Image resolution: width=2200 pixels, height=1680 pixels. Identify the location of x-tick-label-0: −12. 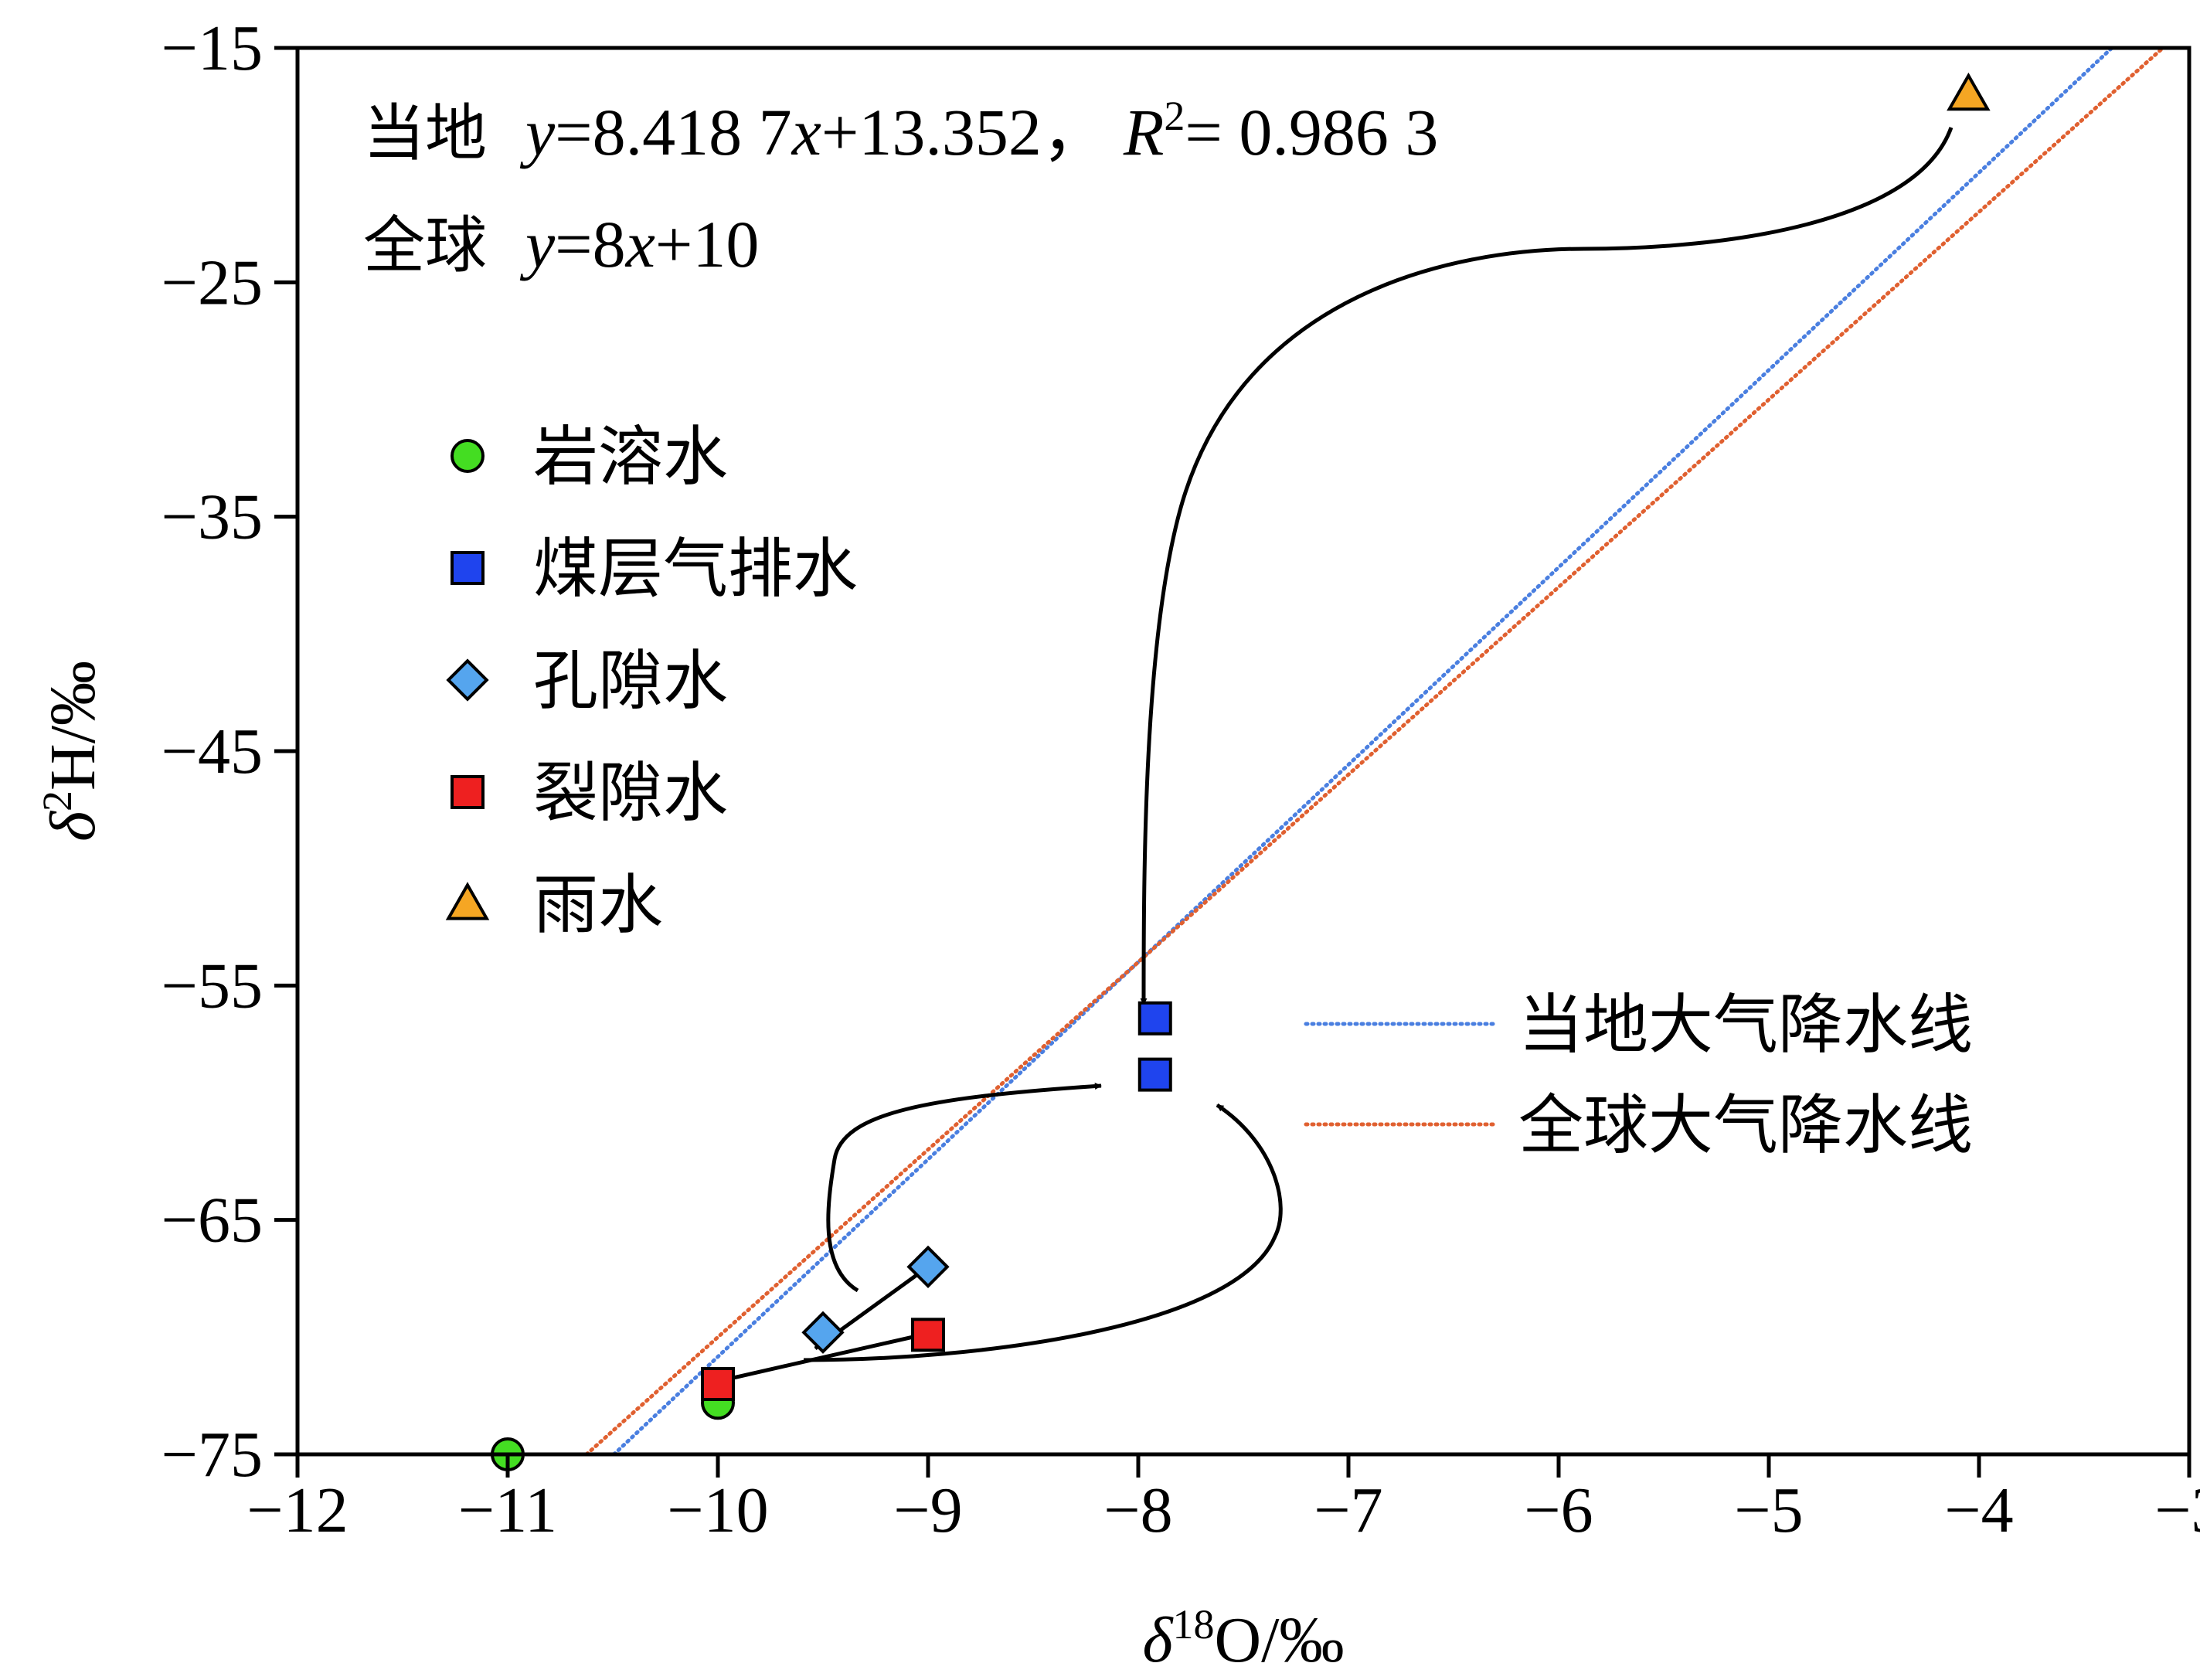
(297, 1510).